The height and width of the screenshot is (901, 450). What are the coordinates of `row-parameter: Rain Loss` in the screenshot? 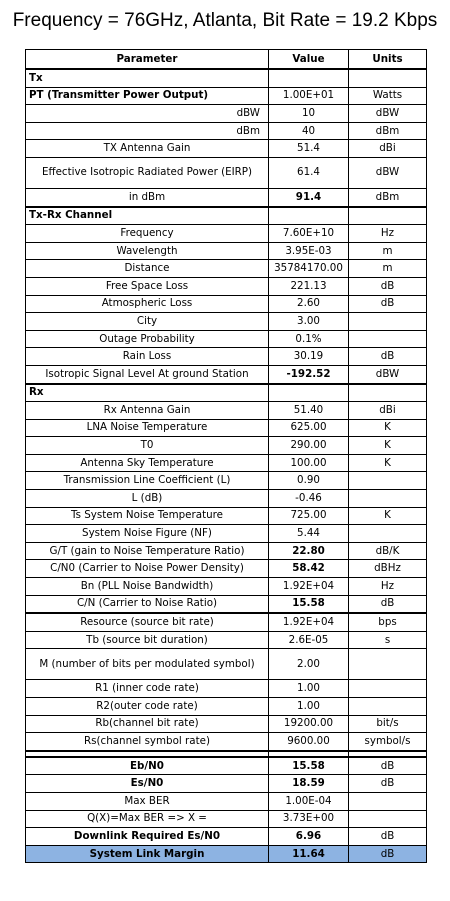 It's located at (147, 357).